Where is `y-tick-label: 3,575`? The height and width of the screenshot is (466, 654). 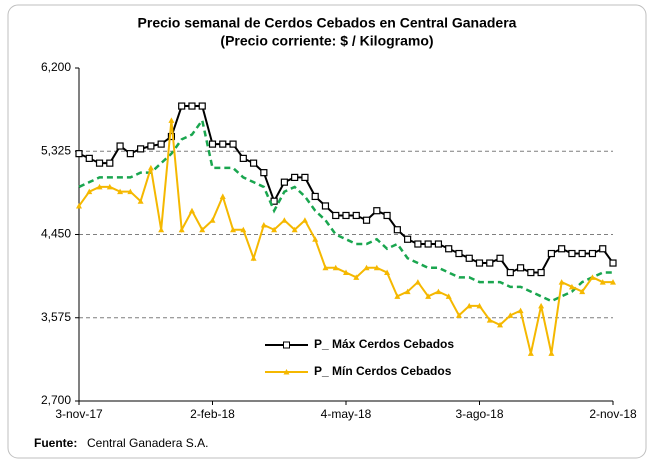 y-tick-label: 3,575 is located at coordinates (56, 317).